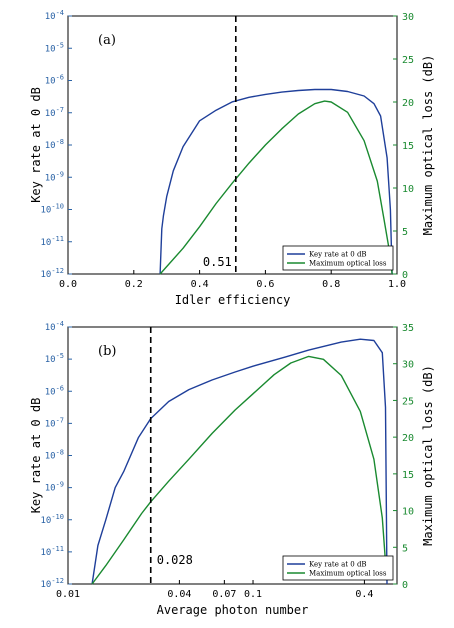 The image size is (454, 628). I want to click on right-y-tick-label: 35, so click(408, 328).